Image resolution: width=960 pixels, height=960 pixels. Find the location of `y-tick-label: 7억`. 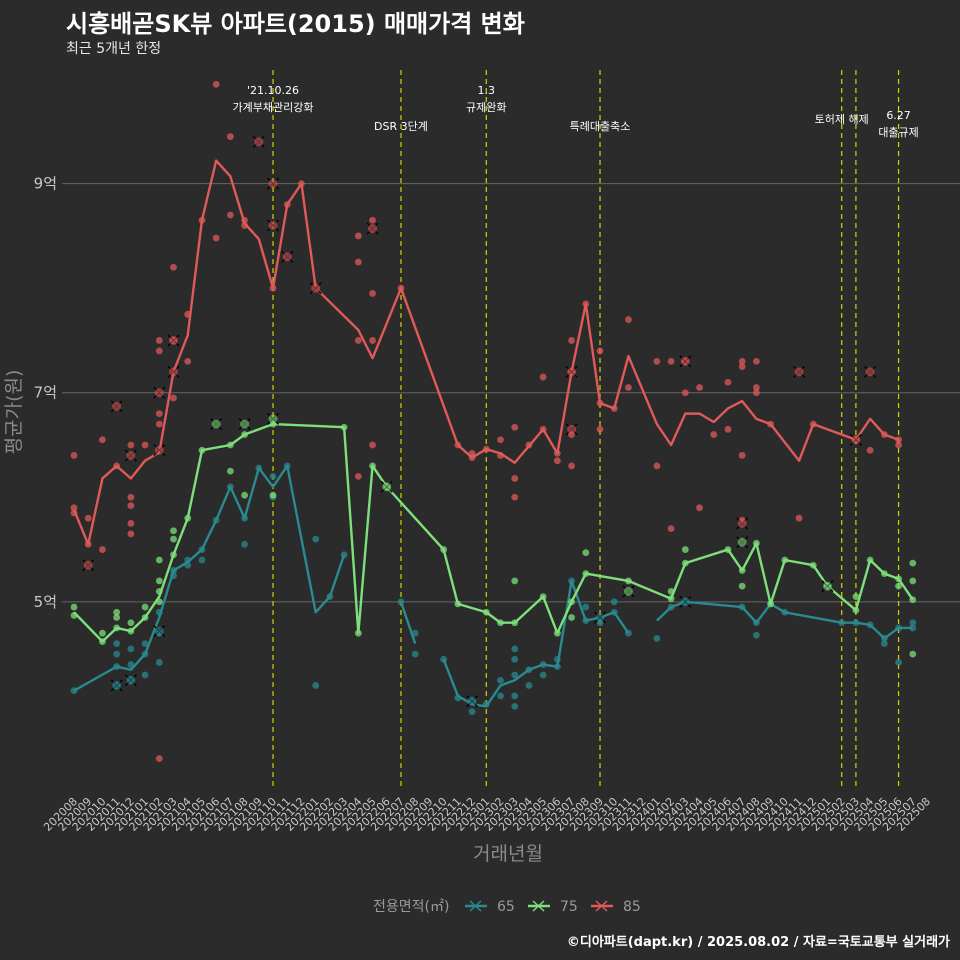

y-tick-label: 7억 is located at coordinates (45, 393).